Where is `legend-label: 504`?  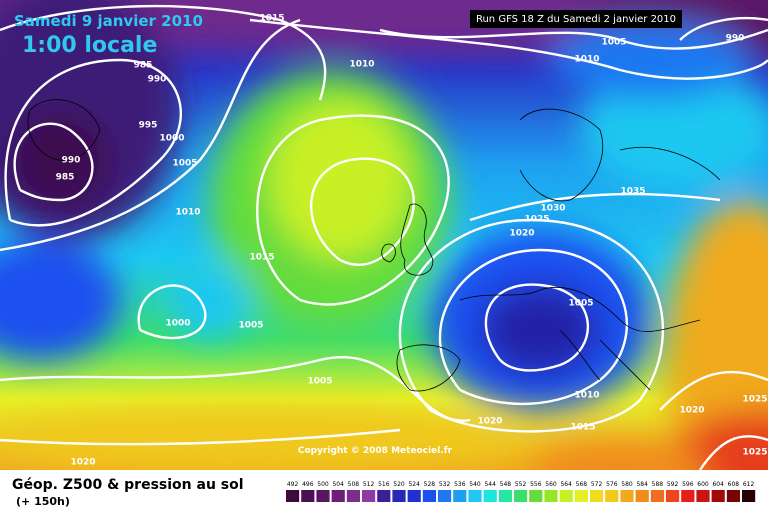 legend-label: 504 is located at coordinates (338, 484).